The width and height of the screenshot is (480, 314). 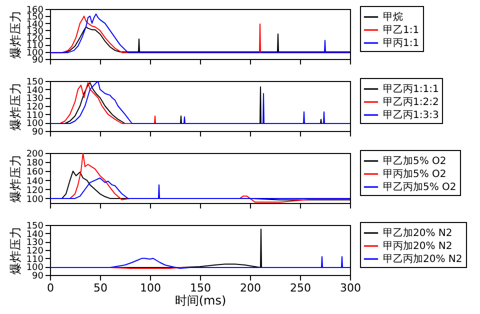 What do you see at coordinates (35, 199) in the screenshot?
I see `y-tick-label: 100` at bounding box center [35, 199].